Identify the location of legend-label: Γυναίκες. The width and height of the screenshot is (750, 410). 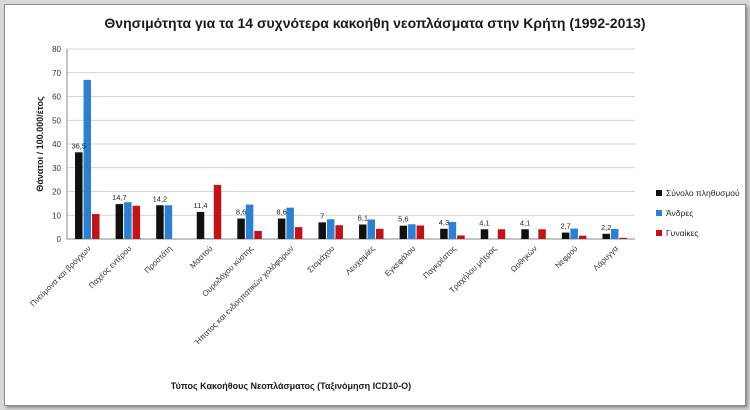
(682, 233).